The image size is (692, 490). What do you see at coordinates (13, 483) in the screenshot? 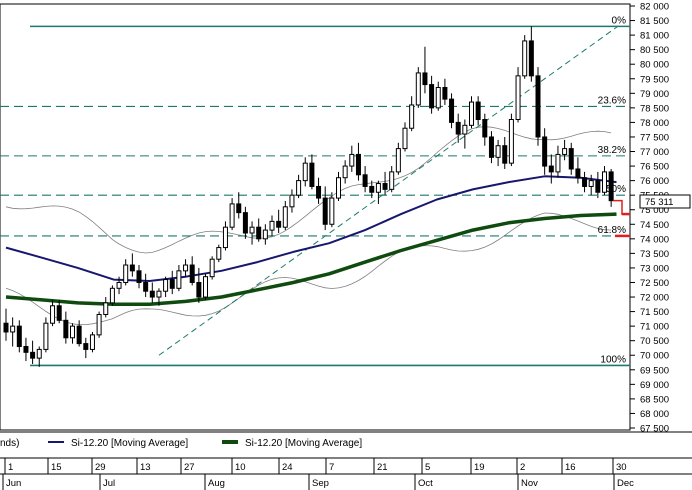
I see `month-label: Jun` at bounding box center [13, 483].